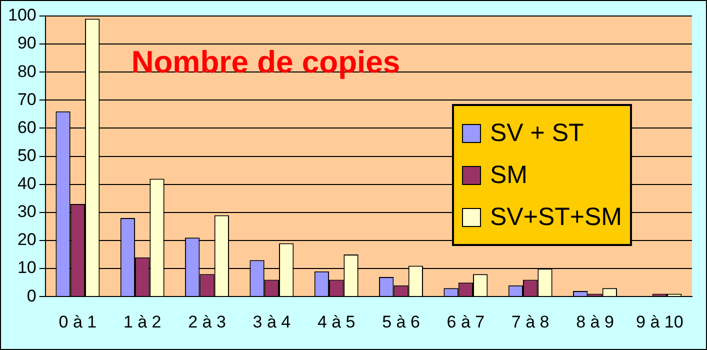 This screenshot has height=350, width=707. What do you see at coordinates (207, 322) in the screenshot?
I see `x-tick-label: 2 à 3` at bounding box center [207, 322].